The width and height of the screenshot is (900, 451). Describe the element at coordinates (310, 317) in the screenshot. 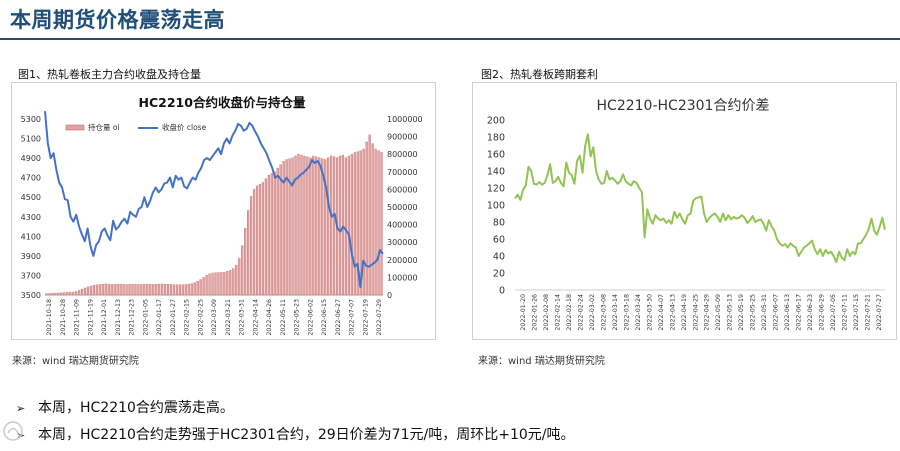

I see `chart-1-x-tick: 2022-06-02` at that location.